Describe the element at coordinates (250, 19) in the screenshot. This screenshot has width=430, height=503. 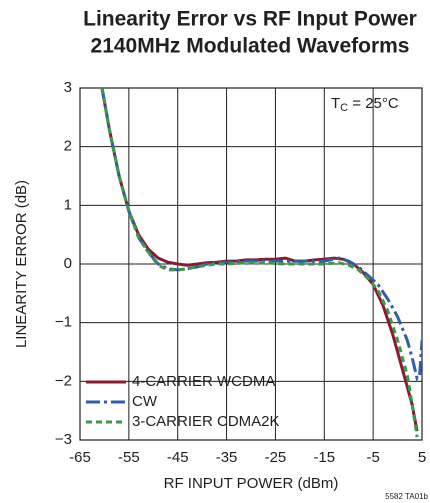
I see `chart-title: Linearity Error vs RF Input Power` at that location.